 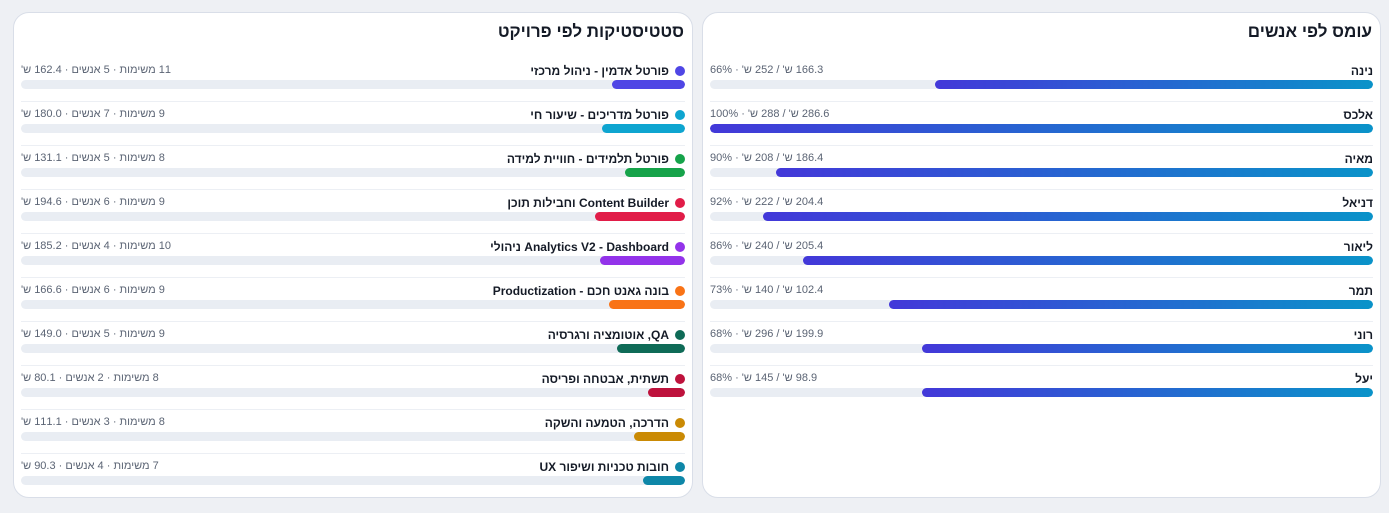 What do you see at coordinates (93, 422) in the screenshot?
I see `project-stats: 8 משימות · 3 אנשים · 111.1 ש'` at bounding box center [93, 422].